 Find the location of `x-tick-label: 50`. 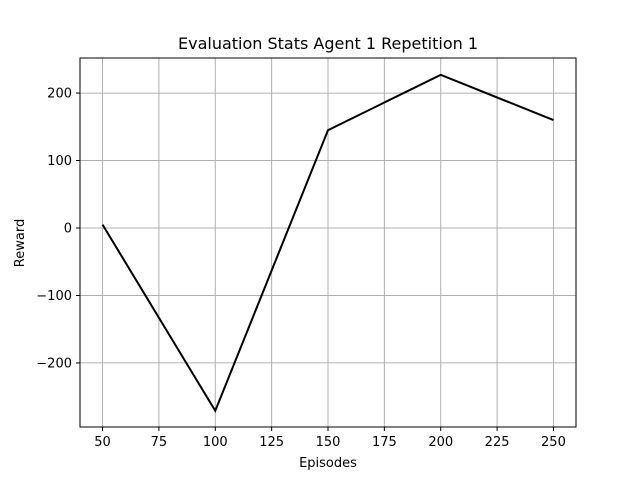

x-tick-label: 50 is located at coordinates (102, 442).